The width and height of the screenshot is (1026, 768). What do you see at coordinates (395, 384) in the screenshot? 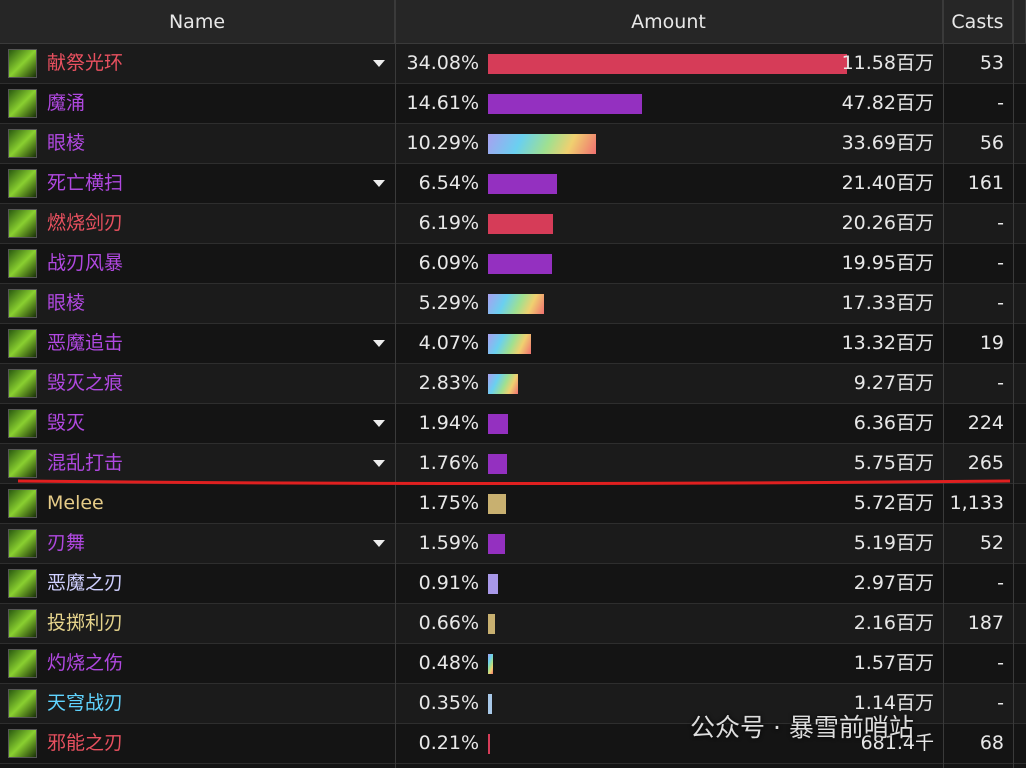
I see `column-divider` at bounding box center [395, 384].